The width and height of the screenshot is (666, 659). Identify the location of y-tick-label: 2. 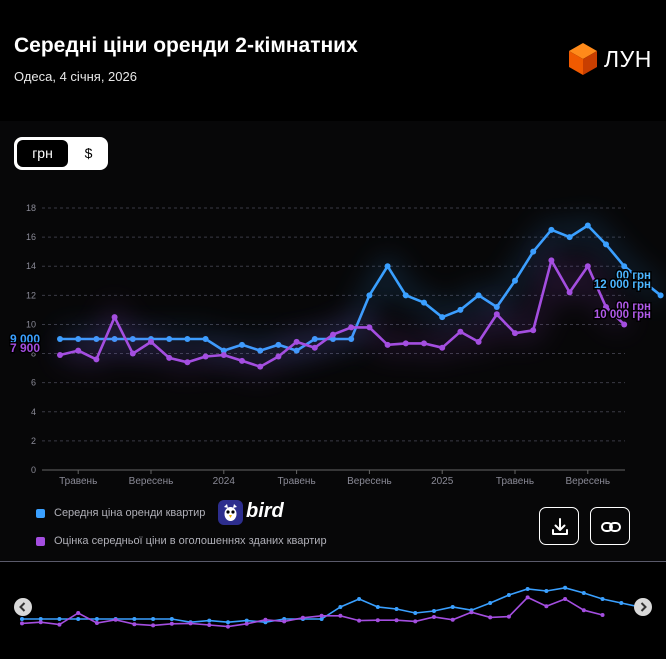
(33, 441).